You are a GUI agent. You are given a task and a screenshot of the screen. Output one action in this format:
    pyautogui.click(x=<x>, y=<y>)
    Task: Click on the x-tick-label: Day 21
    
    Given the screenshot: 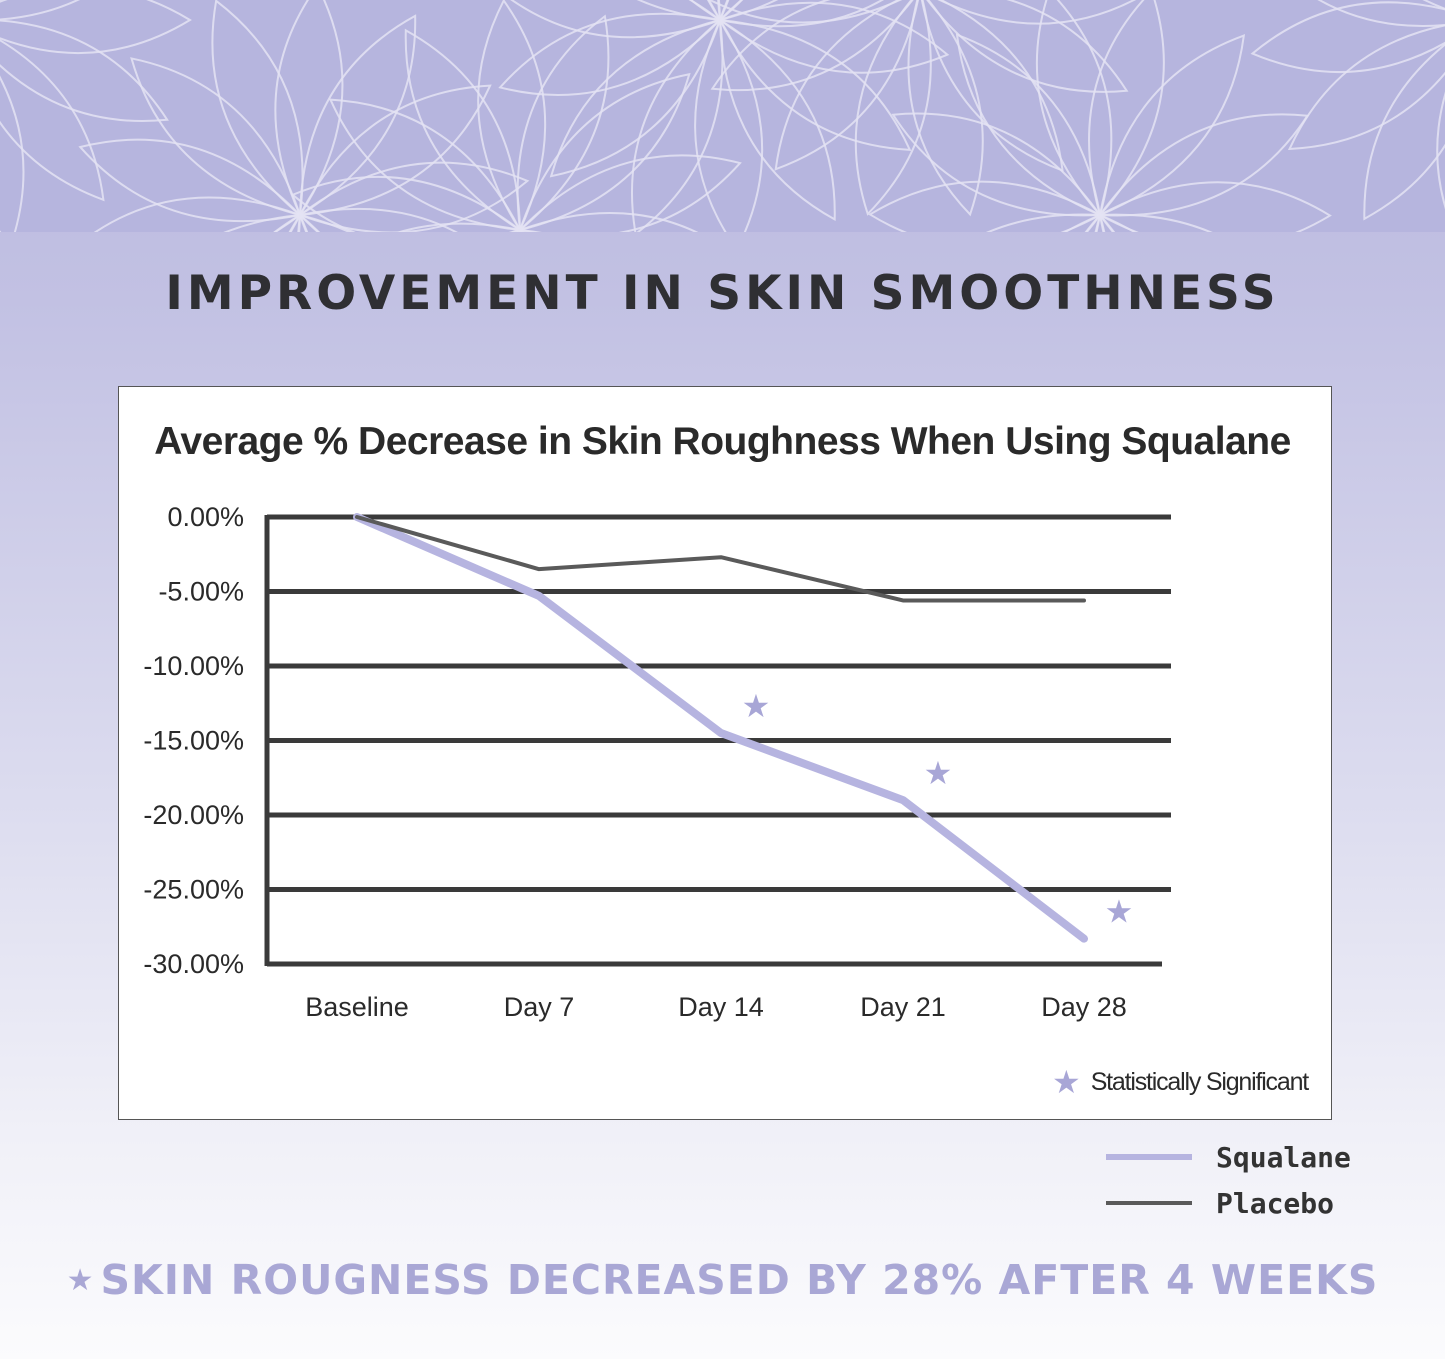 What is the action you would take?
    pyautogui.click(x=903, y=1007)
    